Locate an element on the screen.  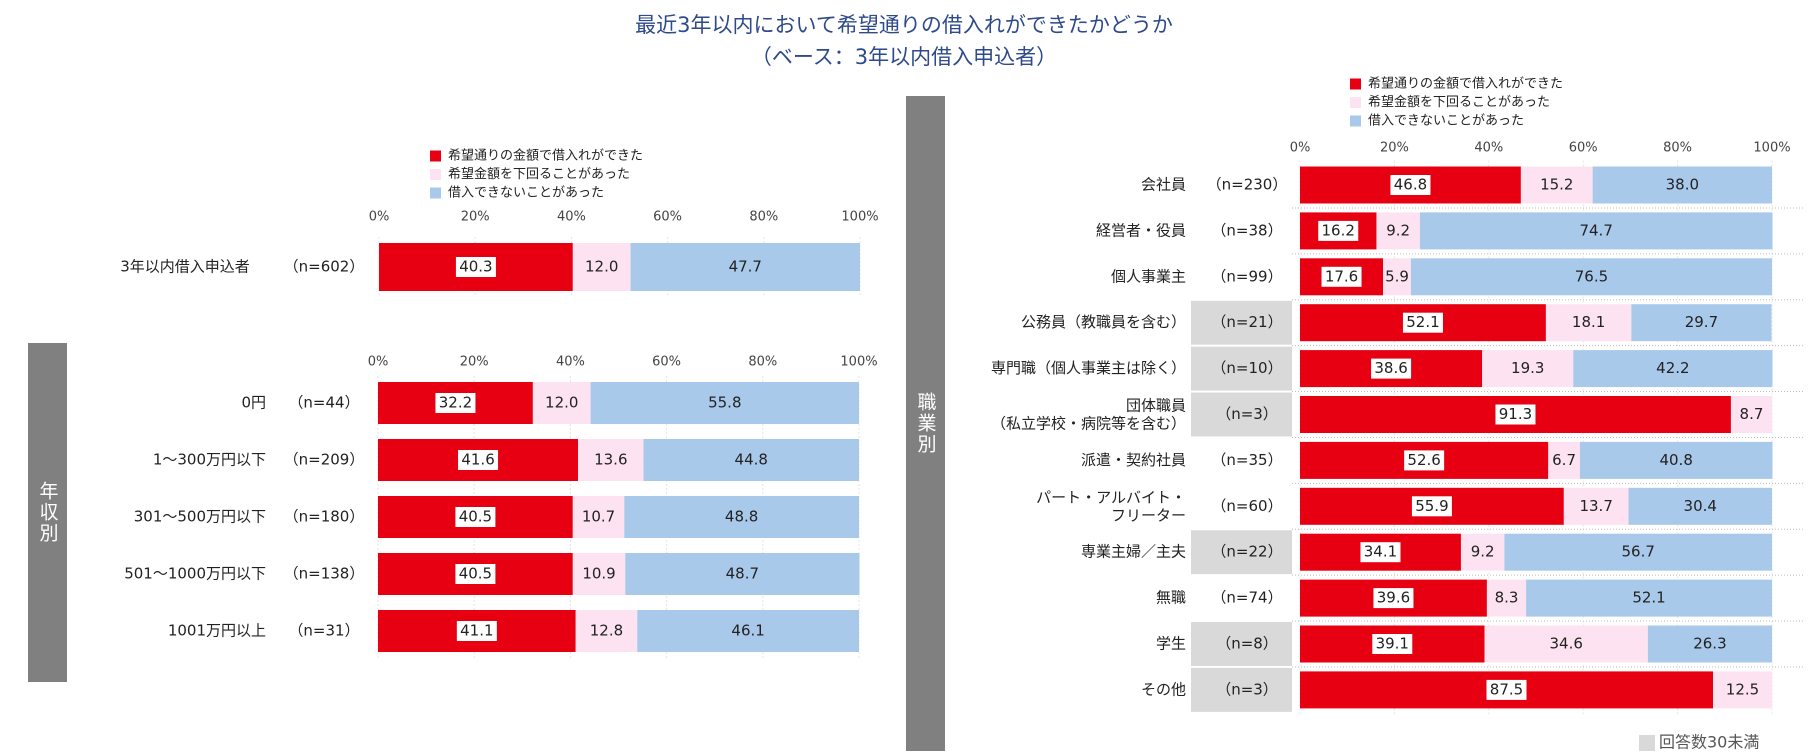
category-label: 会社員 is located at coordinates (1163, 185).